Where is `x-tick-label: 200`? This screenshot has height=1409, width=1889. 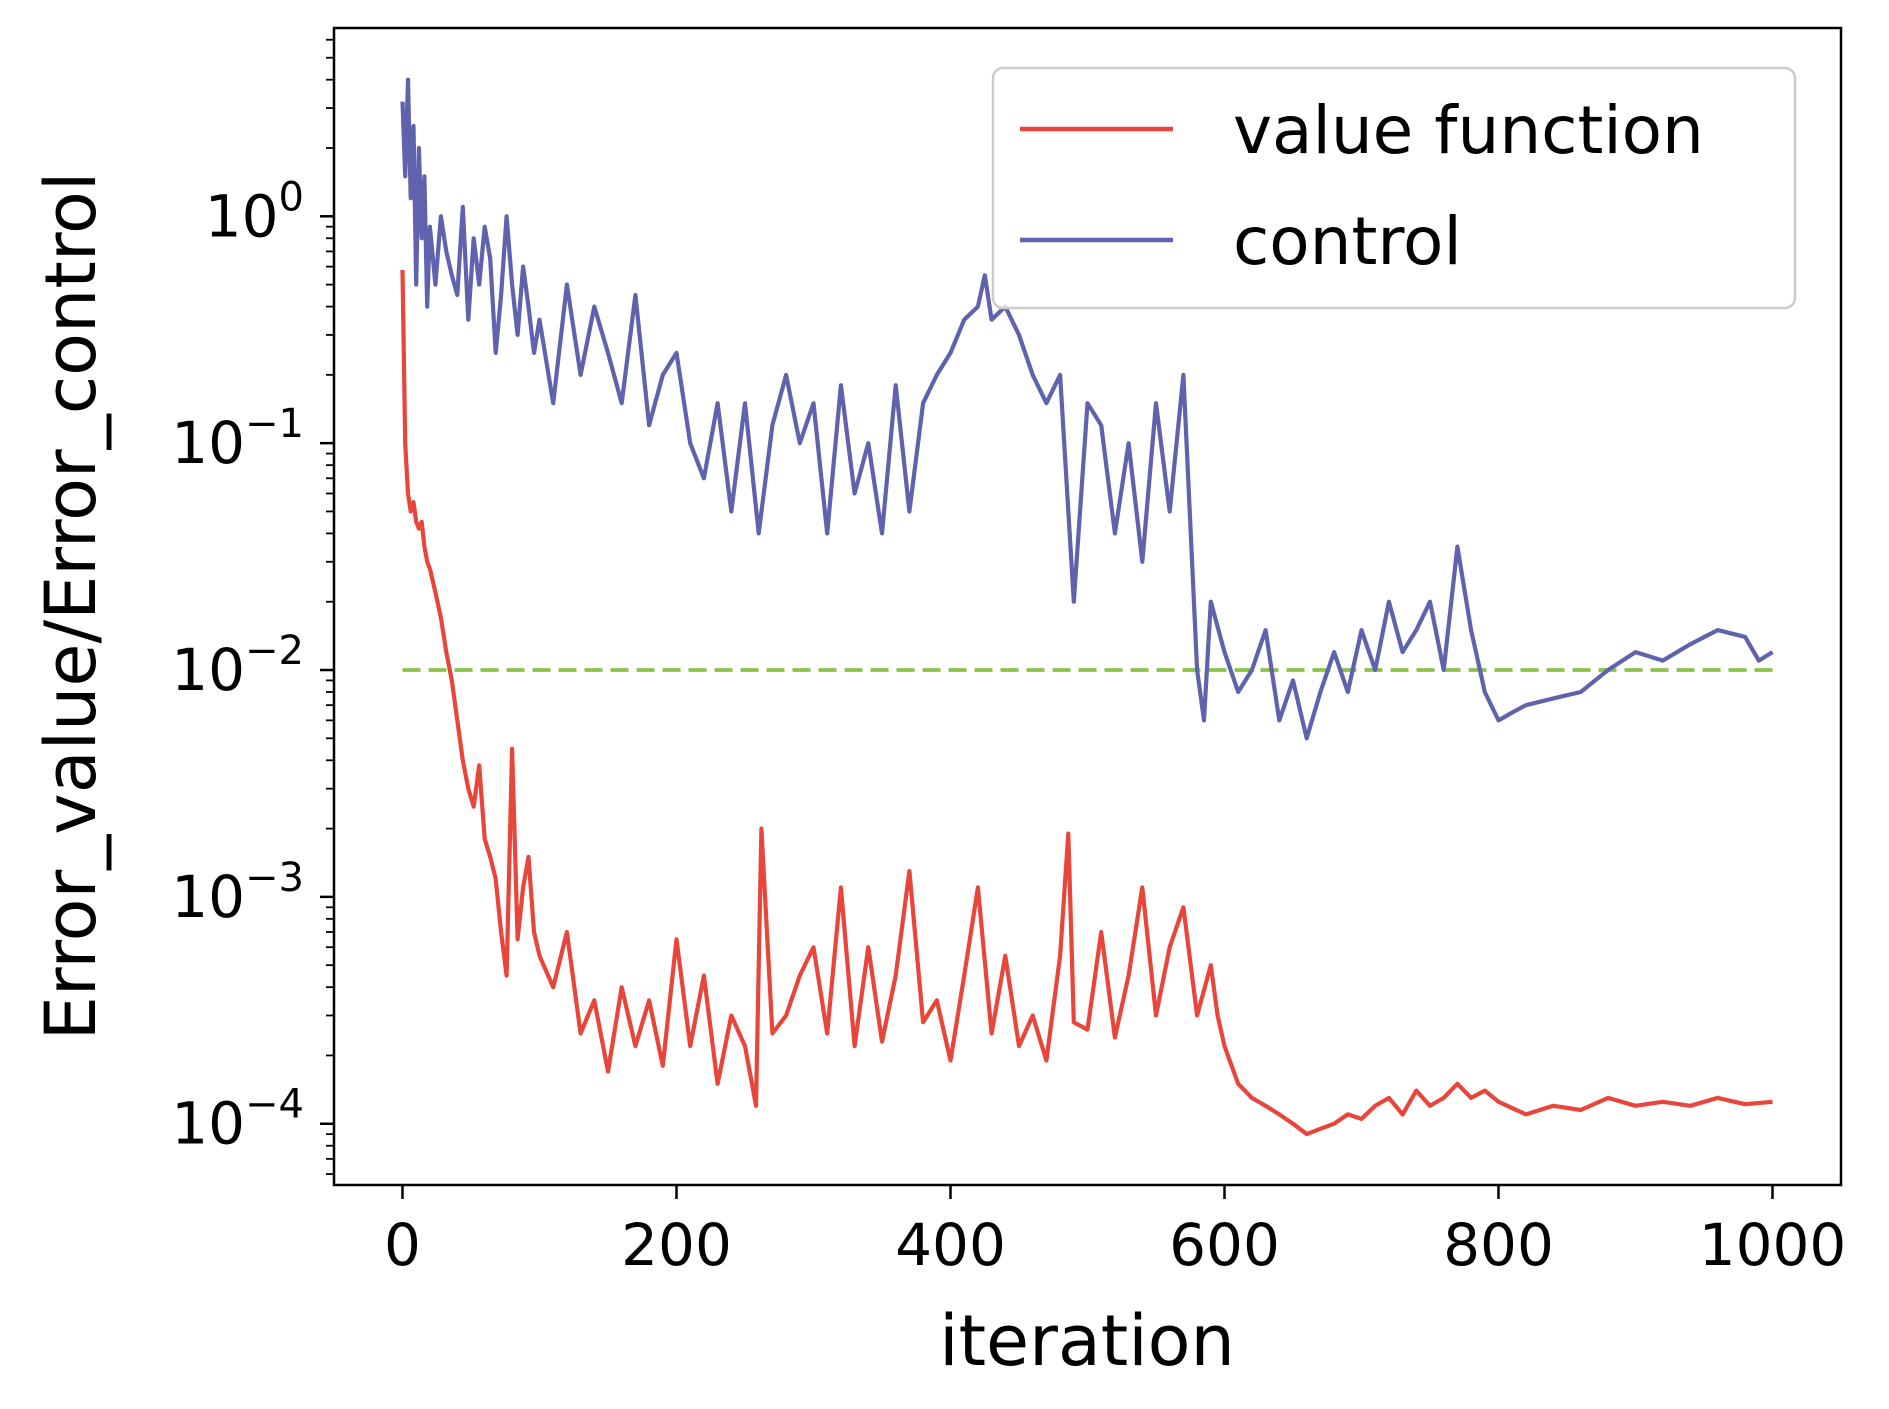
x-tick-label: 200 is located at coordinates (676, 1245).